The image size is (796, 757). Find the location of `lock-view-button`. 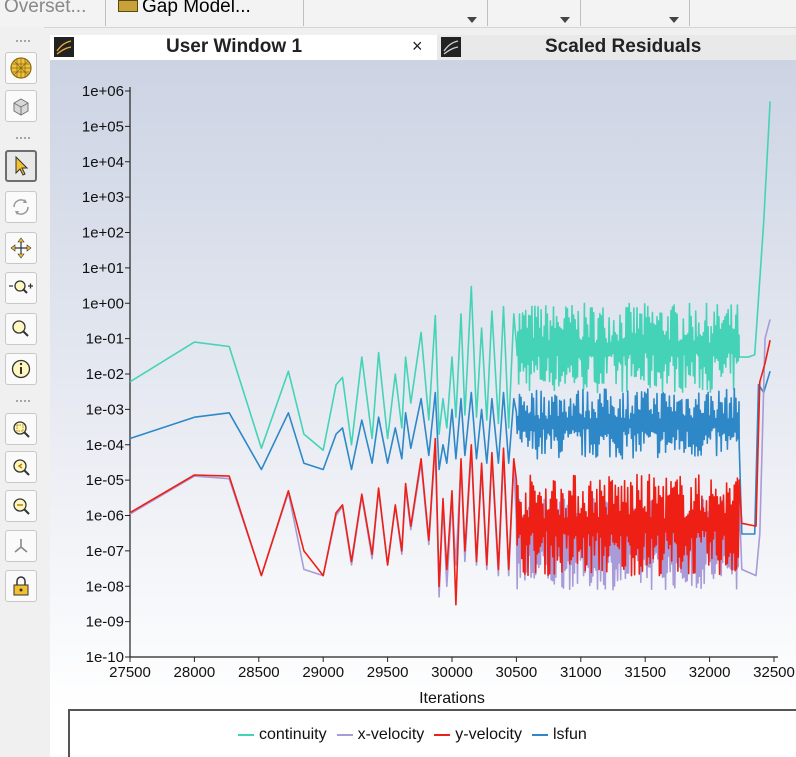

lock-view-button is located at coordinates (21, 586).